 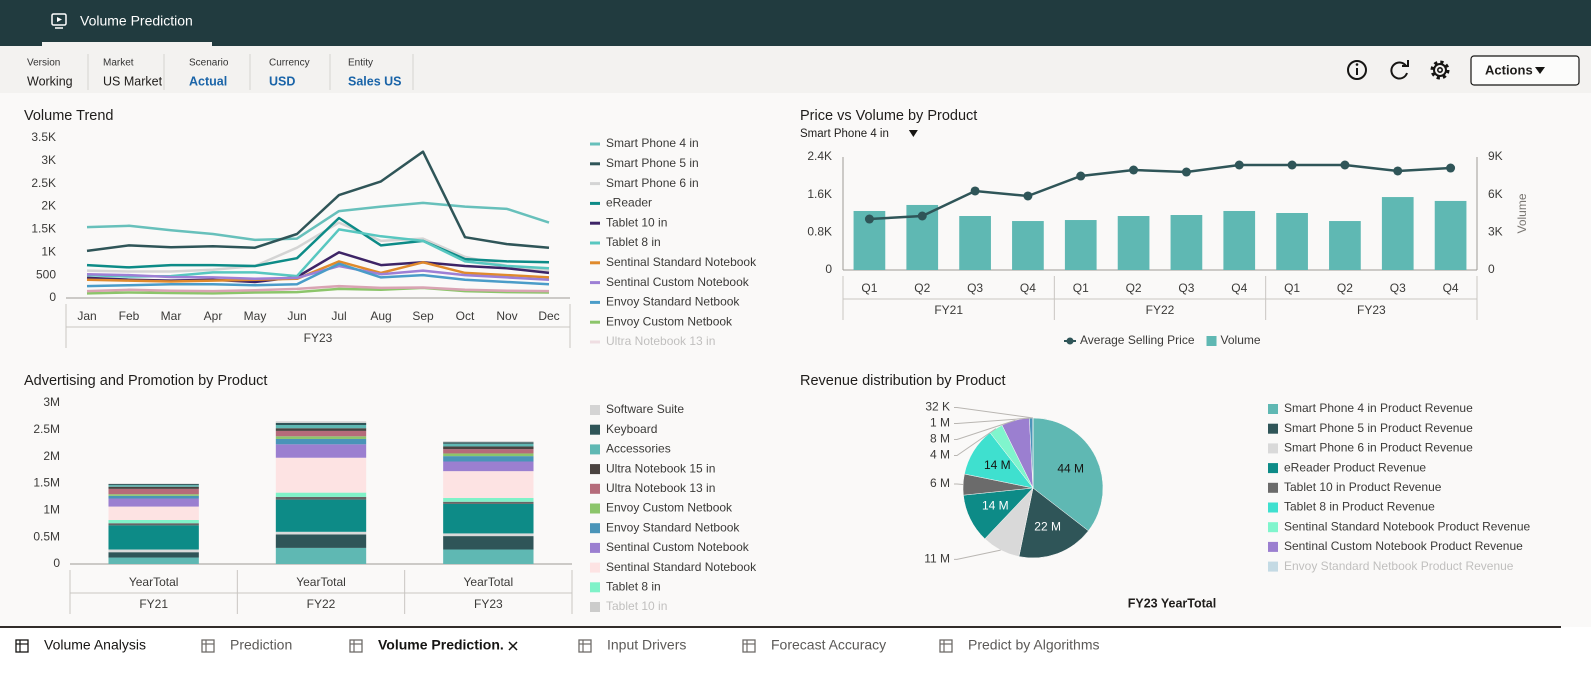 What do you see at coordinates (937, 407) in the screenshot?
I see `slice-label: 32 K` at bounding box center [937, 407].